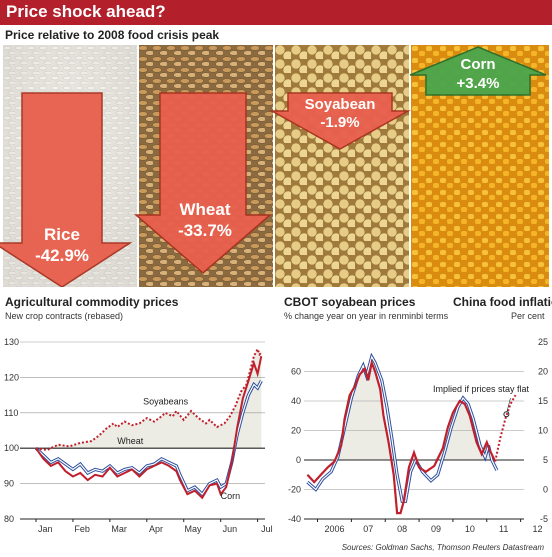 The image size is (552, 557). I want to click on x-tick-label: 10, so click(470, 529).